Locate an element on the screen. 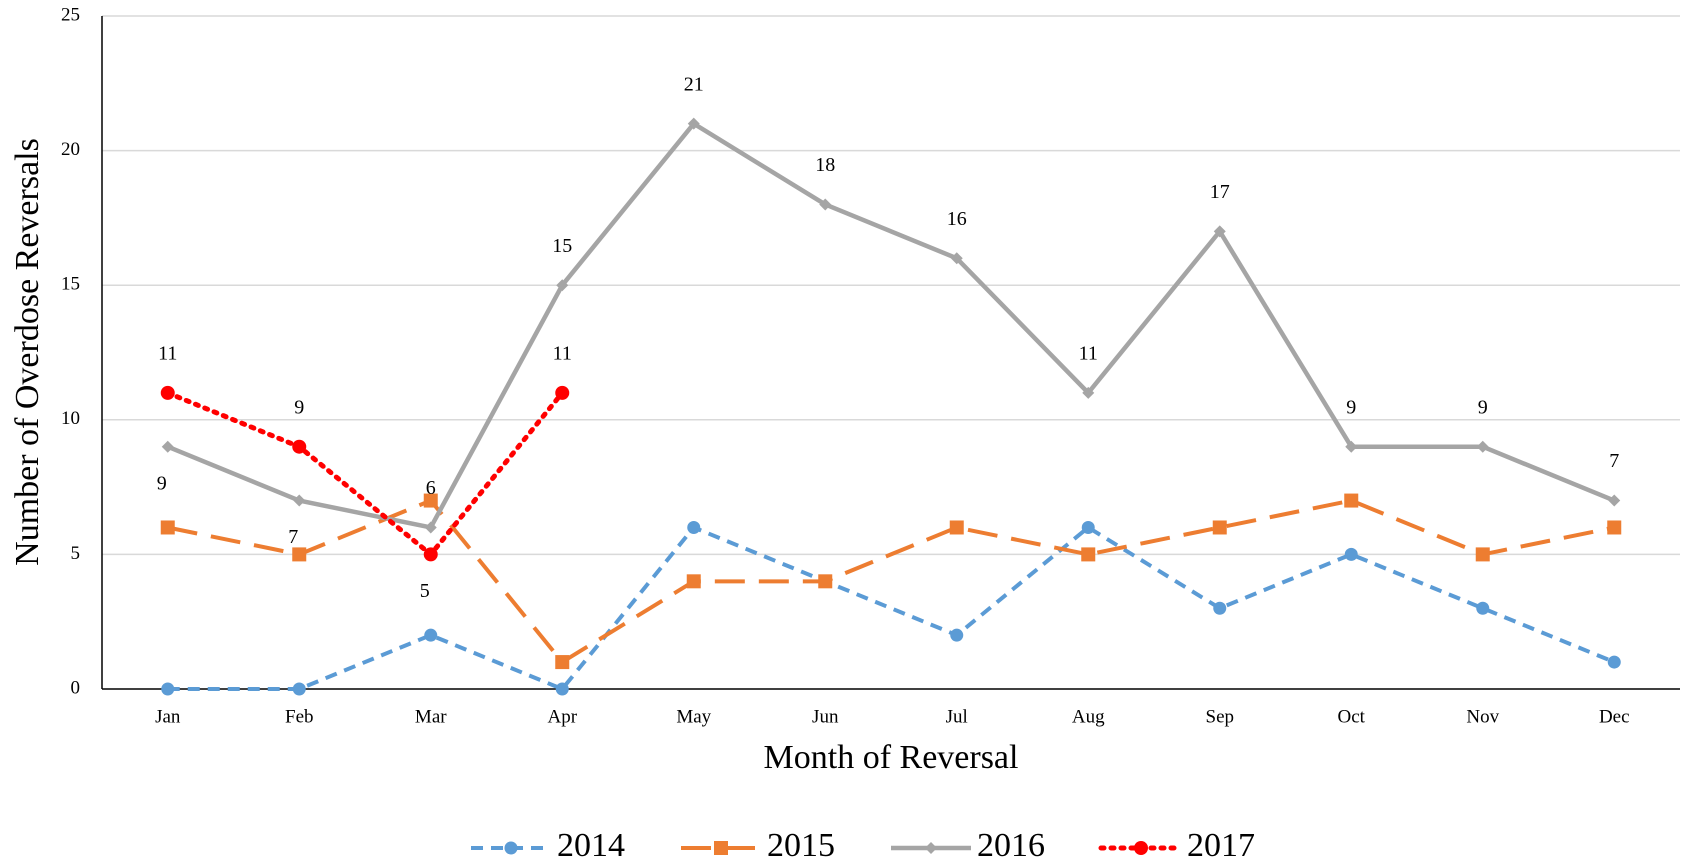 The height and width of the screenshot is (865, 1683). data-label: 6 is located at coordinates (431, 488).